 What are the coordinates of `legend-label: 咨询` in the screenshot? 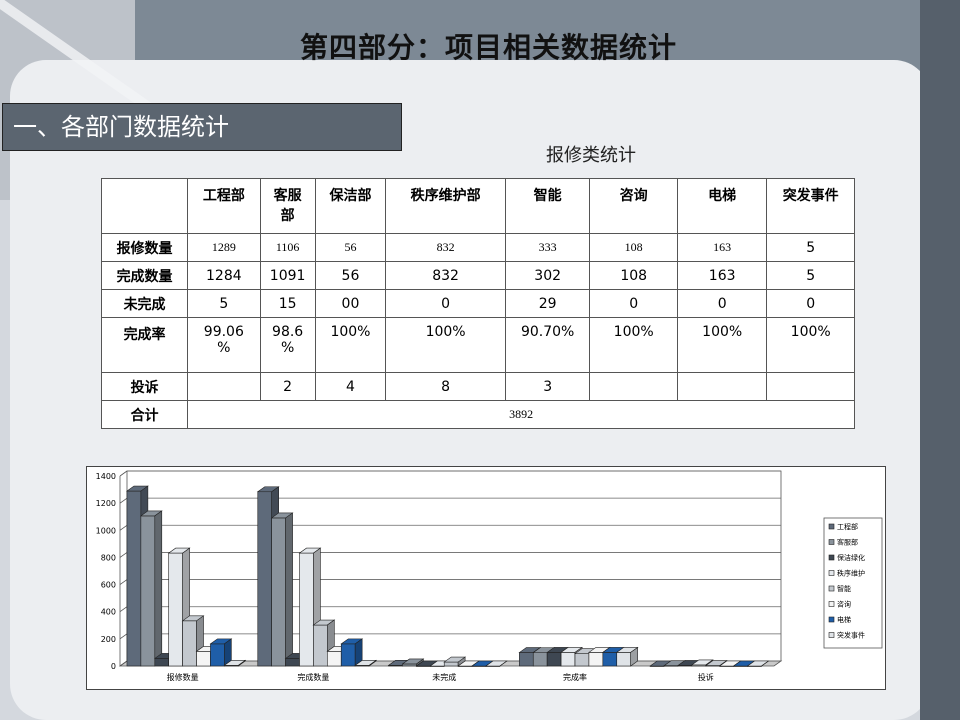 It's located at (844, 604).